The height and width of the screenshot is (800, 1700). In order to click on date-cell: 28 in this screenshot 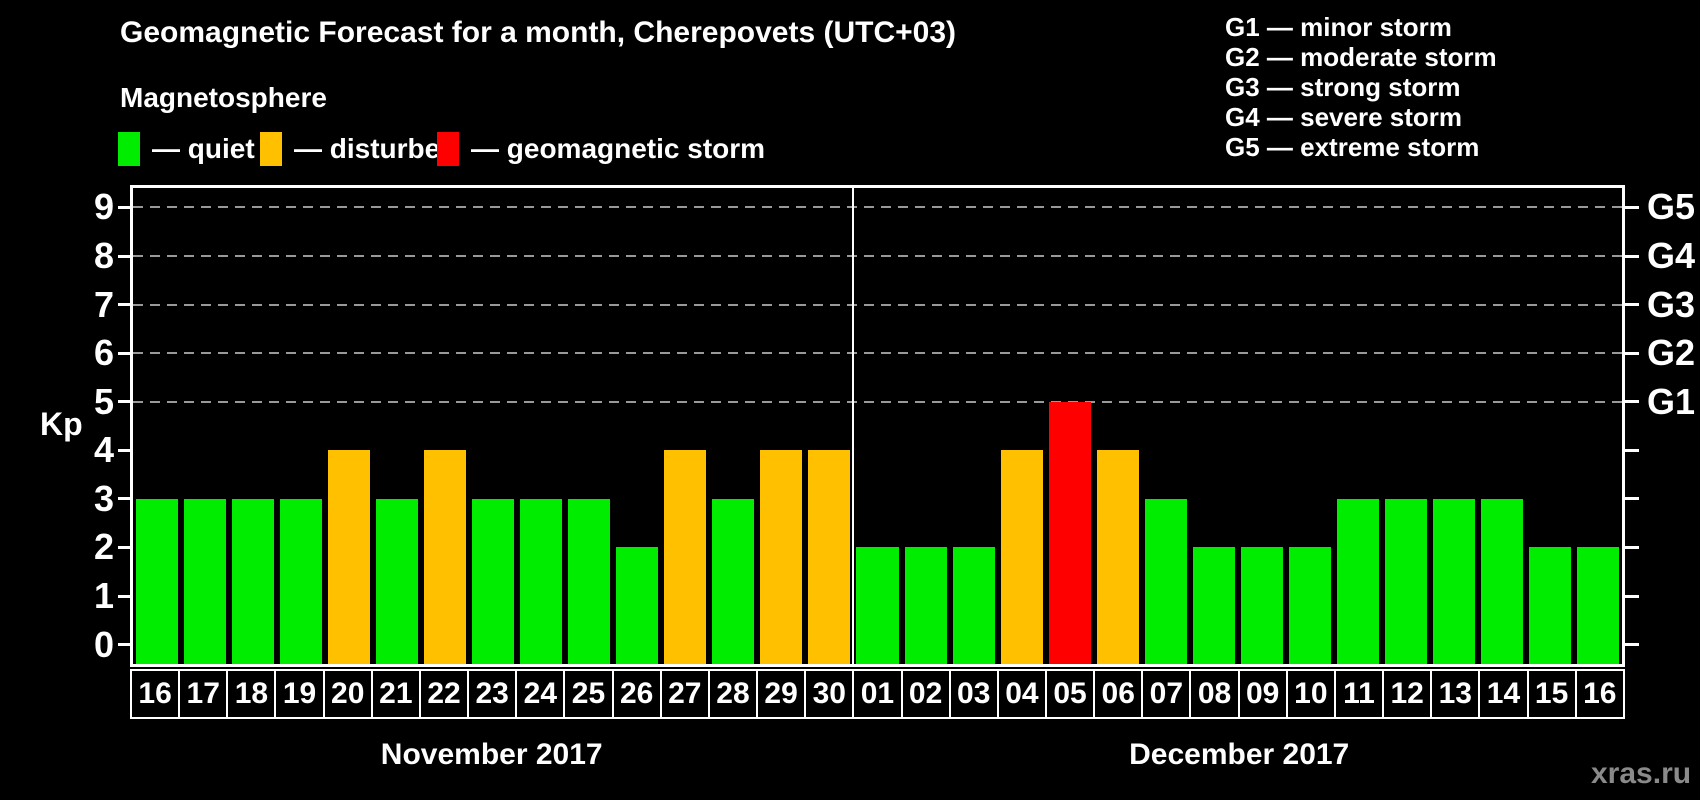, I will do `click(733, 694)`.